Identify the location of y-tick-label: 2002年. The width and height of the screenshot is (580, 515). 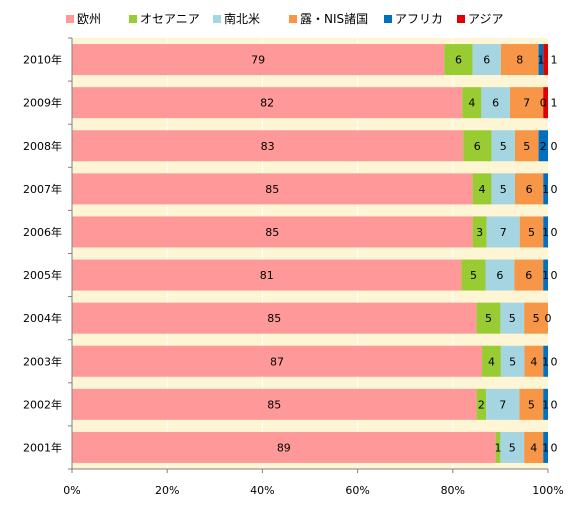
(42, 404).